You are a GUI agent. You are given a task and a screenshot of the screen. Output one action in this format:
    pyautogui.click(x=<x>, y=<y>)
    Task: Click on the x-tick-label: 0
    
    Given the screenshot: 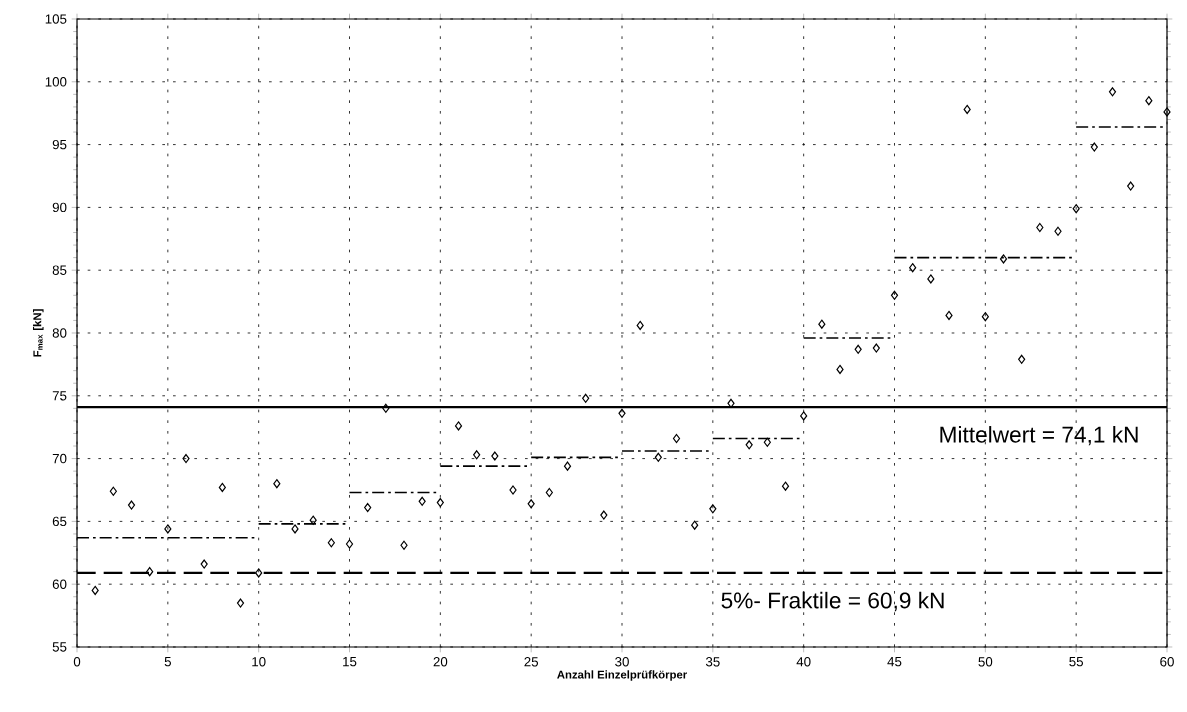 What is the action you would take?
    pyautogui.click(x=77, y=662)
    